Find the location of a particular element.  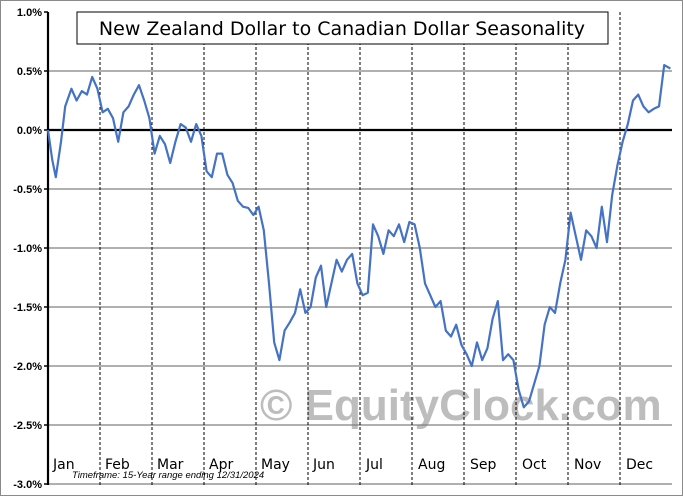

y-tick-label: -1.5% is located at coordinates (27, 308).